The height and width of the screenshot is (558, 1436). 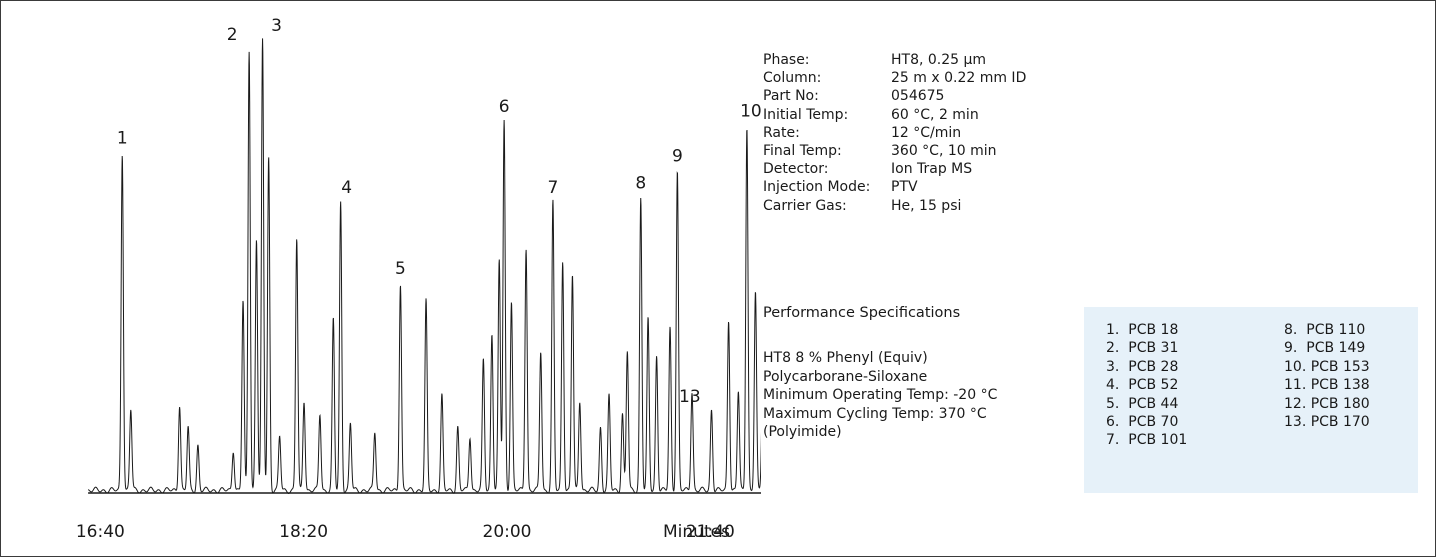 I want to click on legend-item: 6. PCB 70, so click(x=1142, y=422).